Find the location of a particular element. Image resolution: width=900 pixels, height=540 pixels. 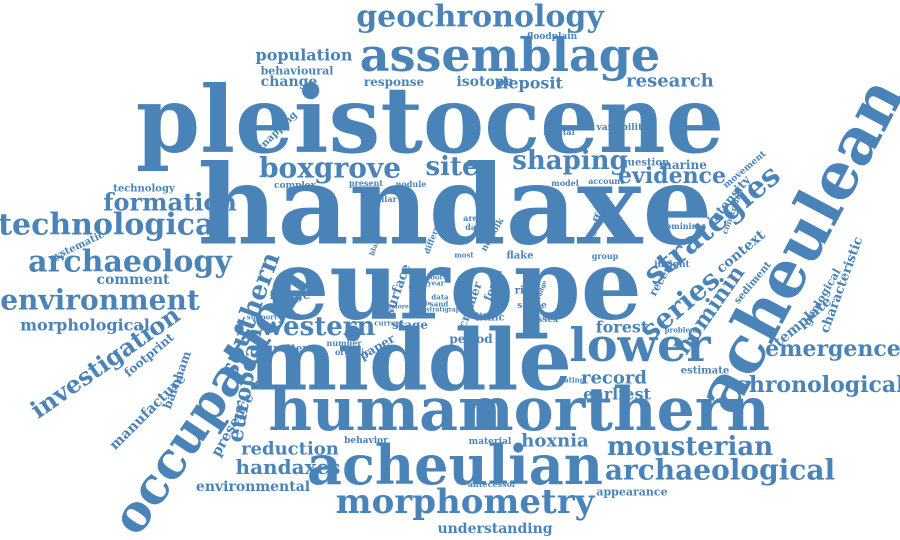

cloud-word-formation: formation is located at coordinates (170, 202).